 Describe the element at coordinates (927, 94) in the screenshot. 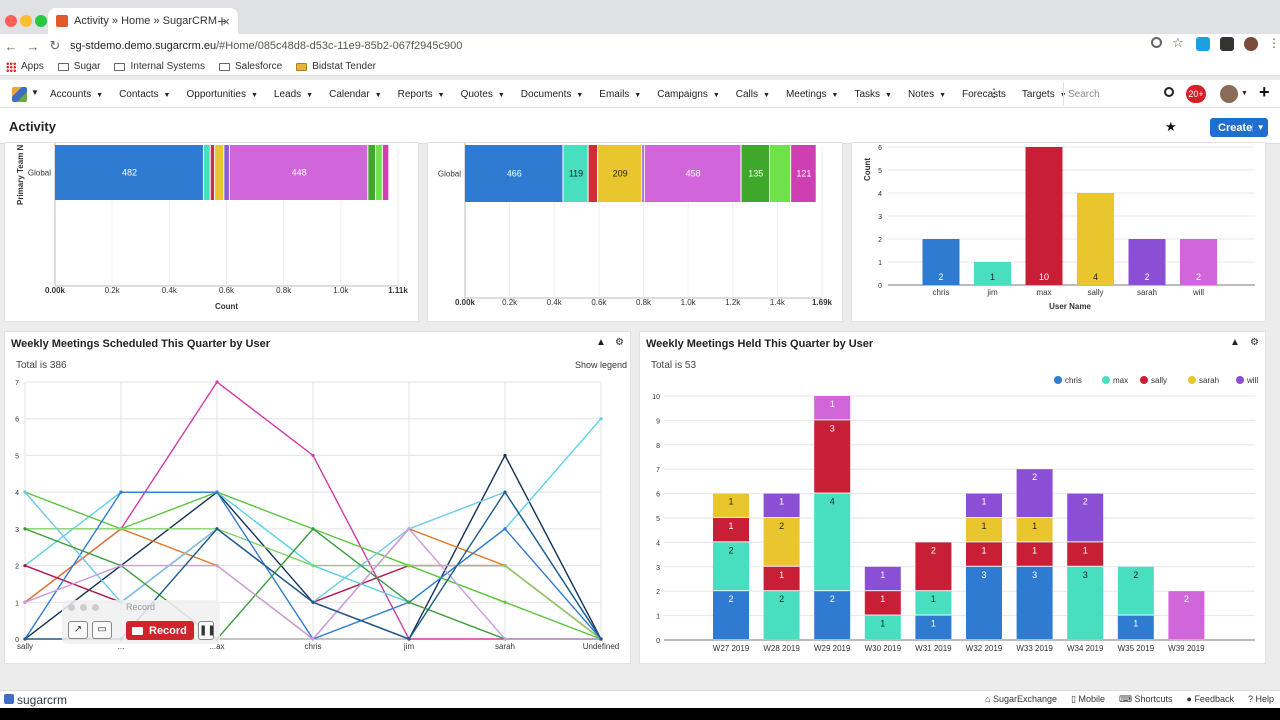

I see `nav-module-notes: Notes ▼` at that location.